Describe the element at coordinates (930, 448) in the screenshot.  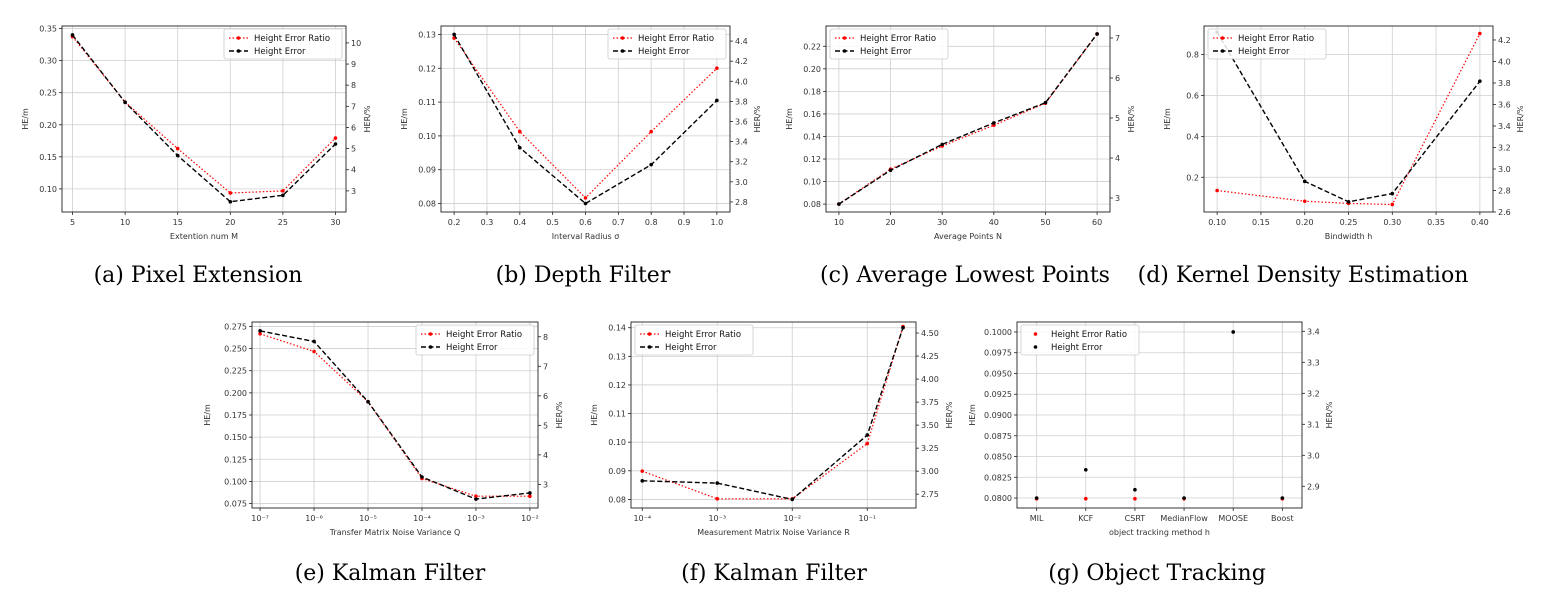
I see `y2-tick-label: 3.25` at that location.